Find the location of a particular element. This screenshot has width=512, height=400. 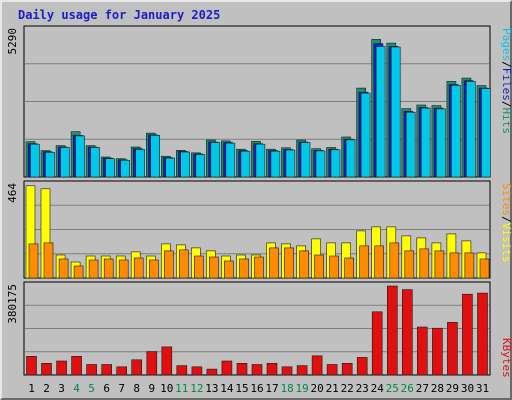

x-label-day-26: 26 is located at coordinates (407, 388).